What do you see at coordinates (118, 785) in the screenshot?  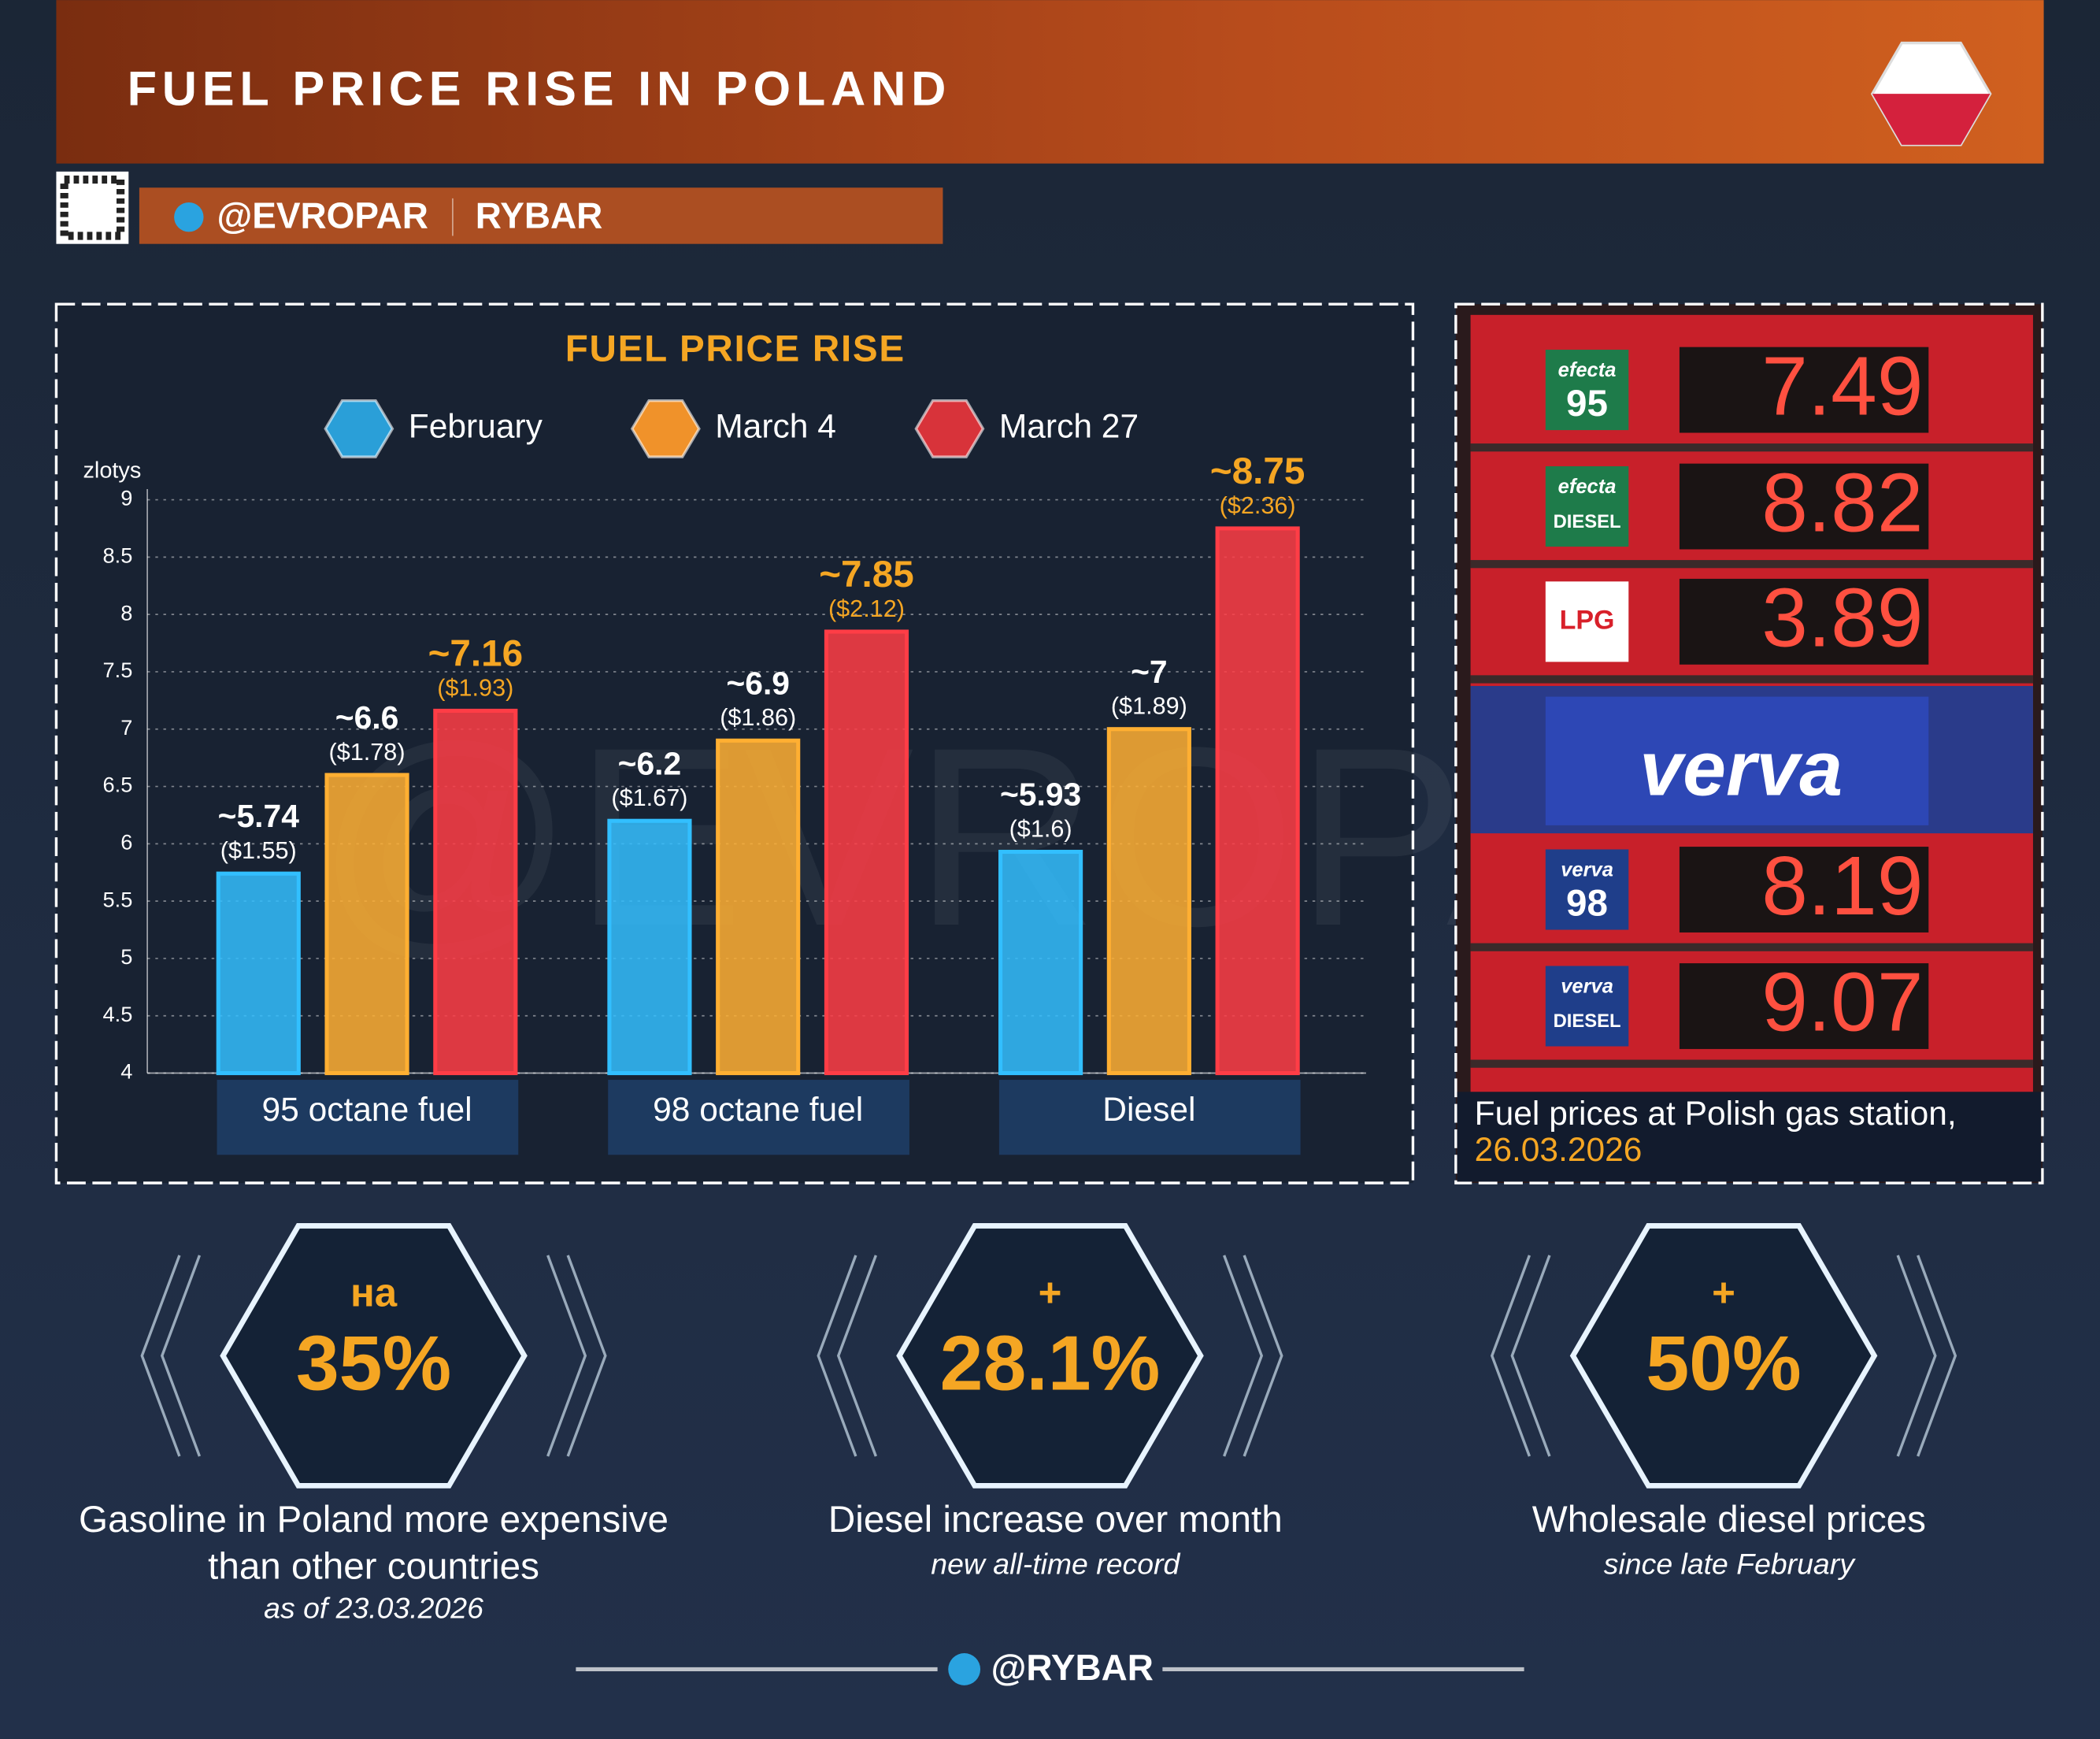 I see `y-tick-label: 6.5` at bounding box center [118, 785].